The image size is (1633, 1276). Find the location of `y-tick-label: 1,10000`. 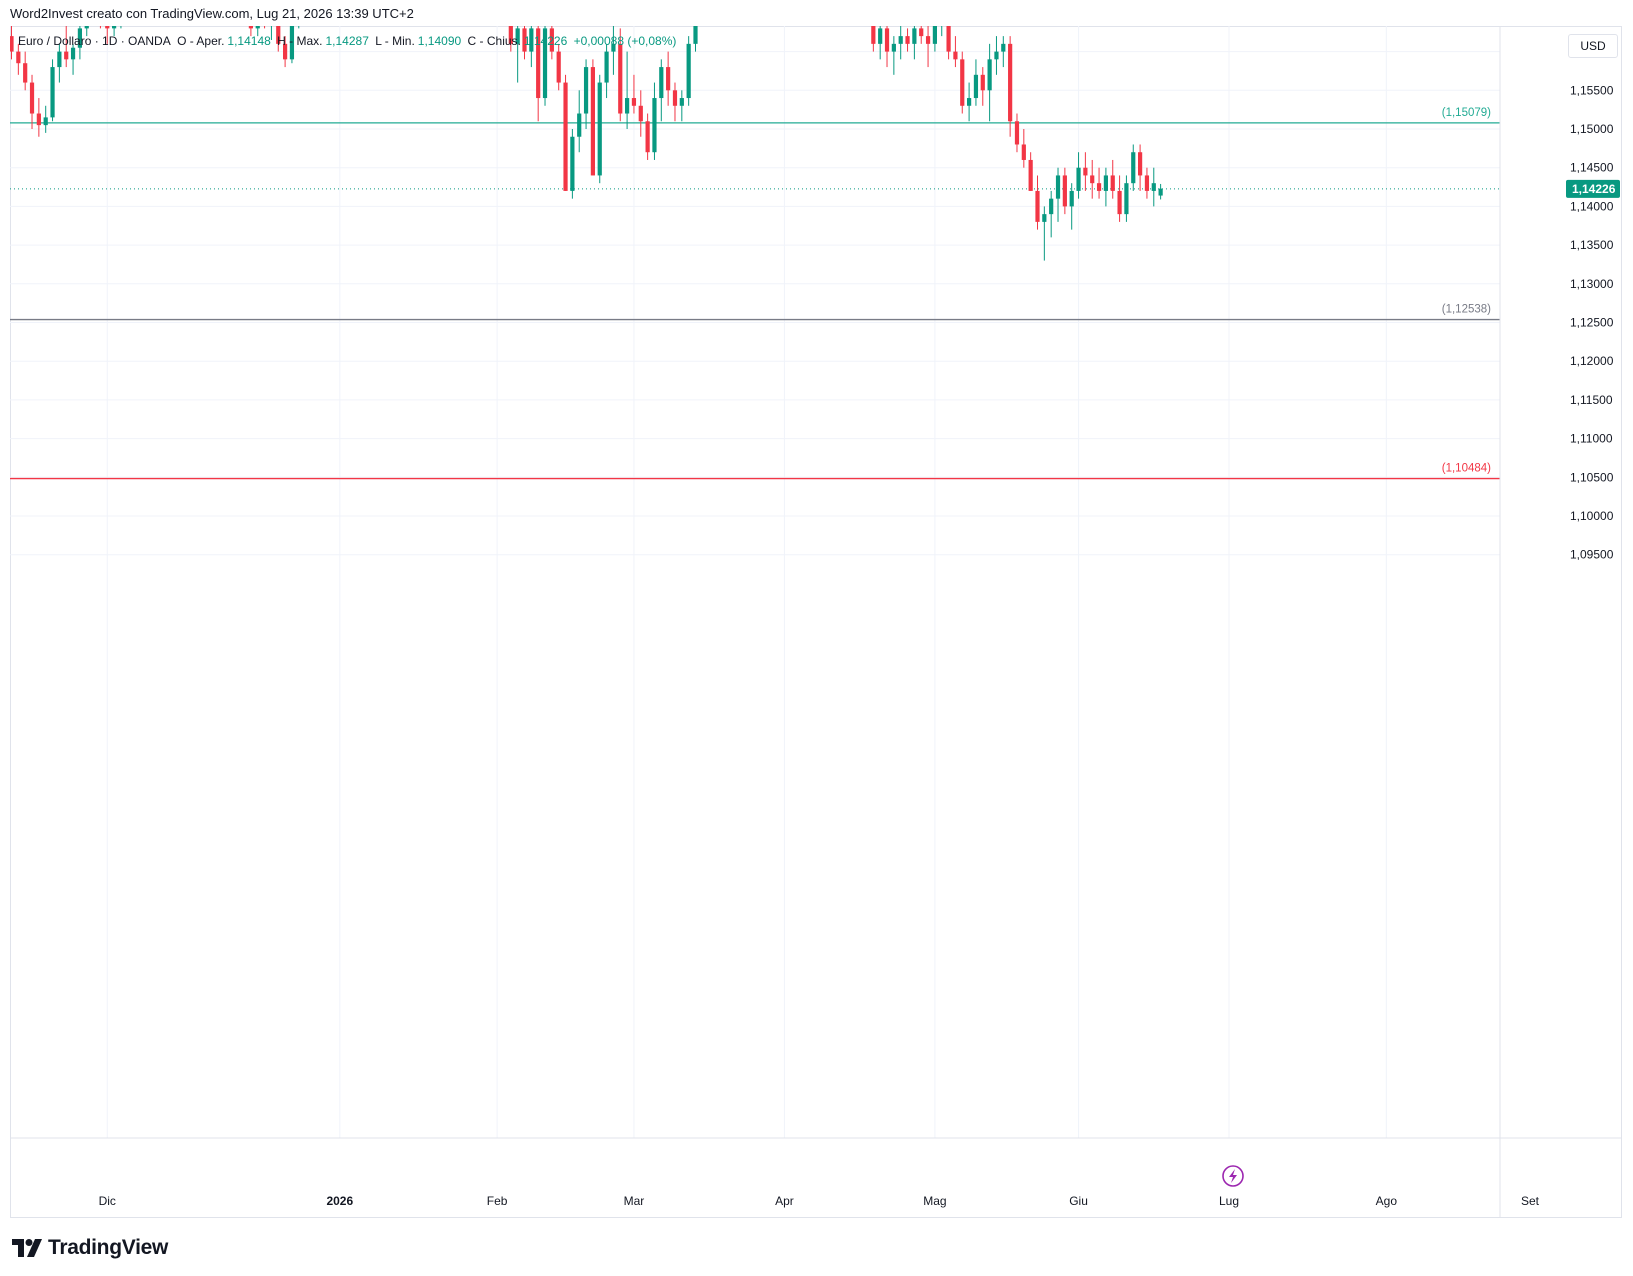

y-tick-label: 1,10000 is located at coordinates (1592, 516).